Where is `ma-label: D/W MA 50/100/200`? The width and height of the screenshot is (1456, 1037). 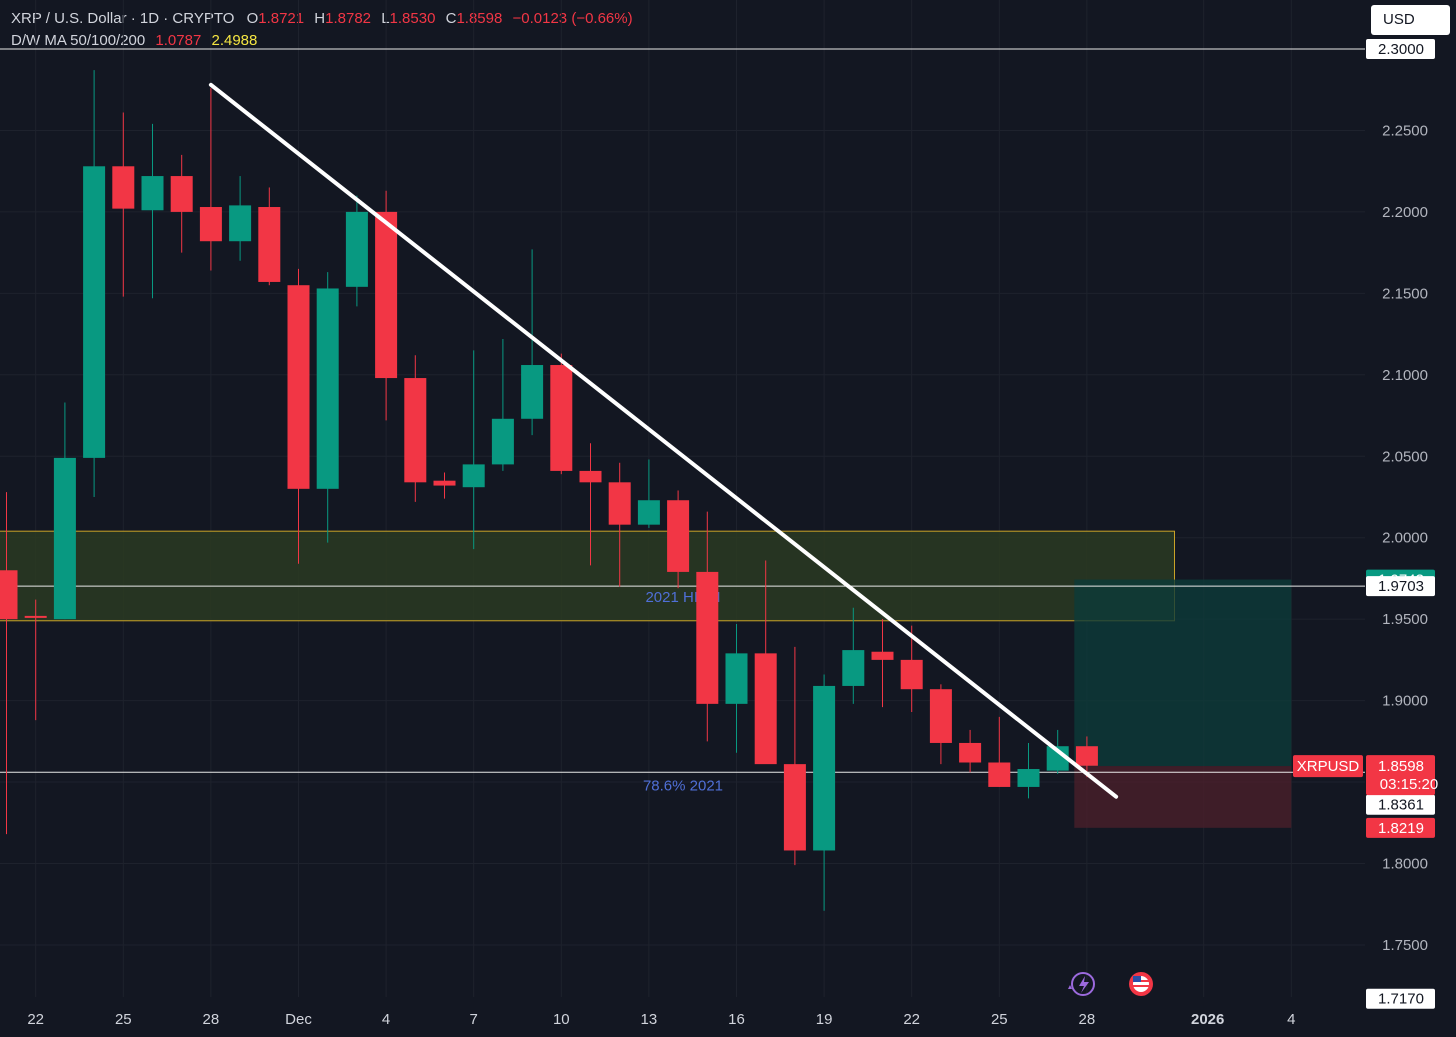
ma-label: D/W MA 50/100/200 is located at coordinates (78, 40).